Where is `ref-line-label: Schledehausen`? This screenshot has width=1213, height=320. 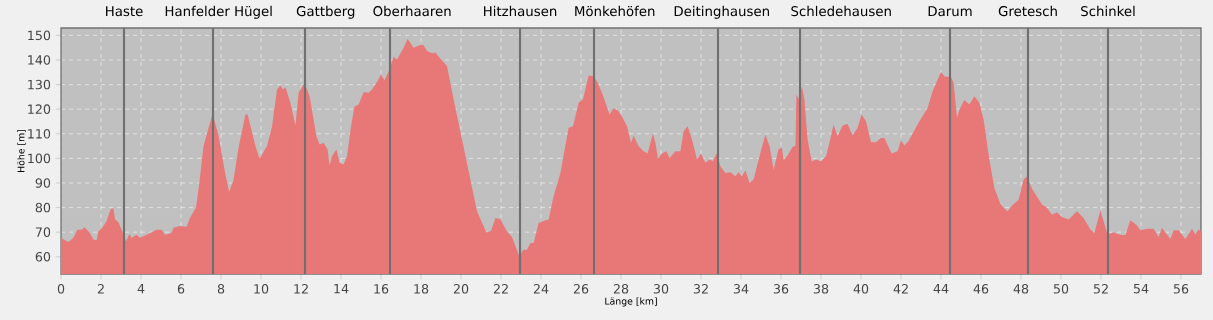
ref-line-label: Schledehausen is located at coordinates (841, 11).